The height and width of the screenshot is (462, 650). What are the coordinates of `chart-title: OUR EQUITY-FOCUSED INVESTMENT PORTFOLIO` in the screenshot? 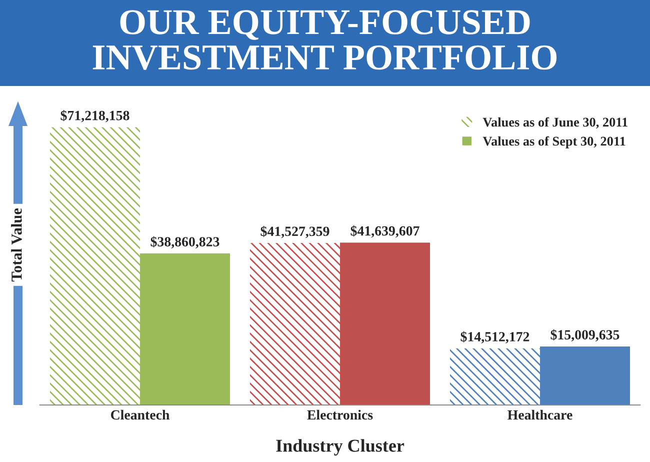 It's located at (324, 40).